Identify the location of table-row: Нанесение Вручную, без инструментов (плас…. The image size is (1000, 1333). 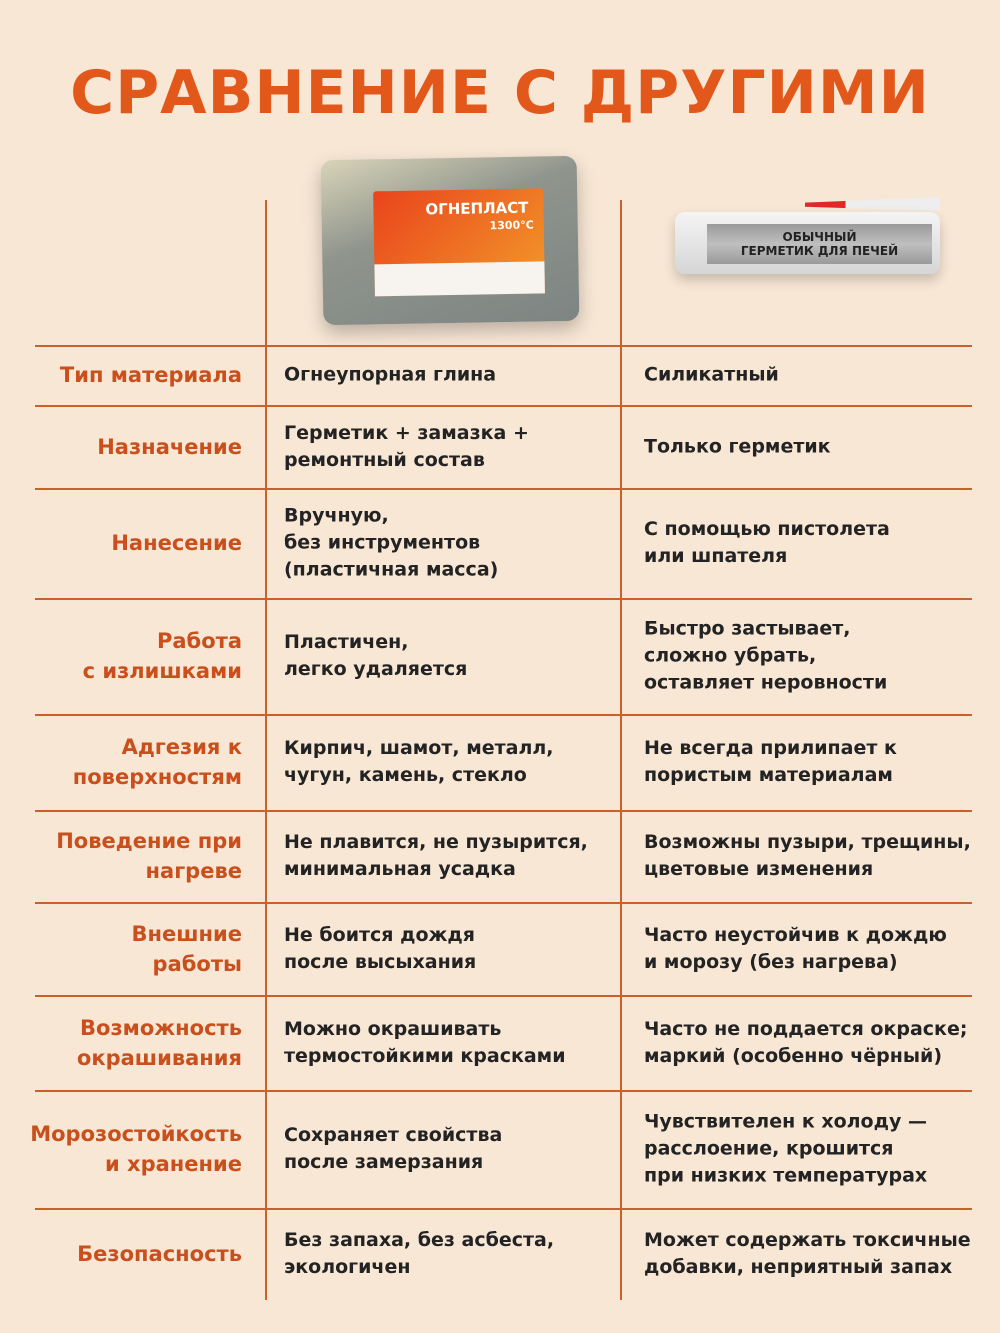
(500, 543).